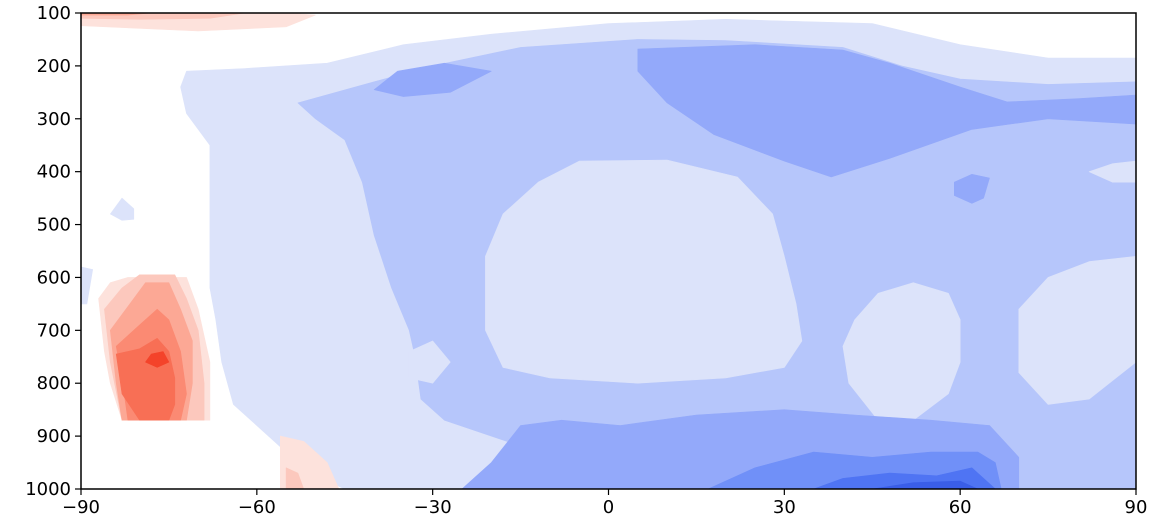 The image size is (1149, 528). What do you see at coordinates (54, 119) in the screenshot?
I see `y-tick-label: 300` at bounding box center [54, 119].